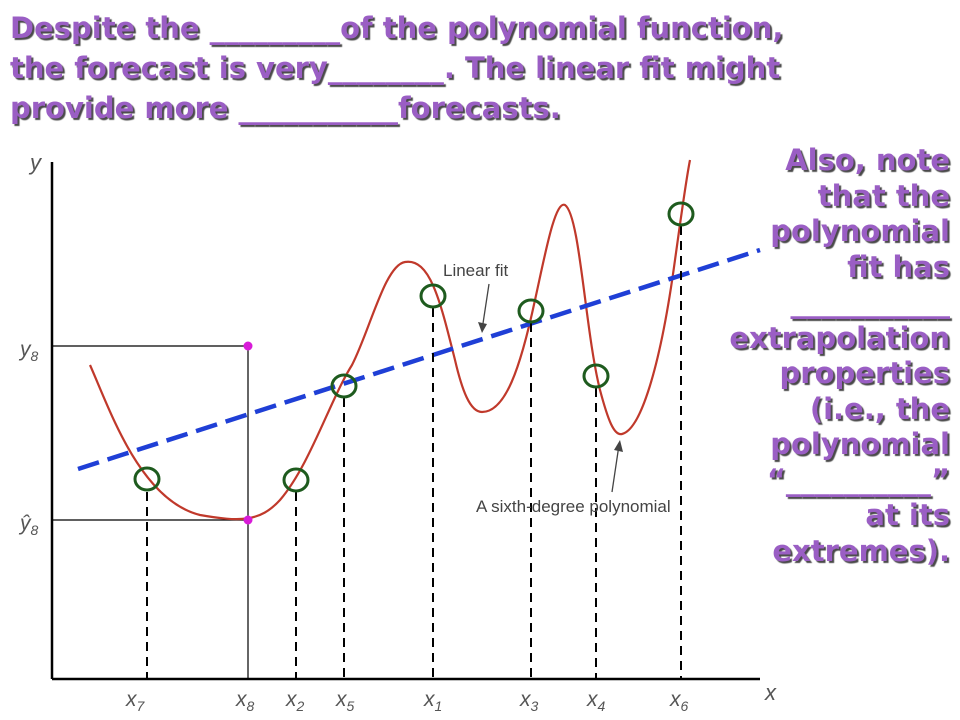  Describe the element at coordinates (344, 386) in the screenshot. I see `data-point-x5` at that location.